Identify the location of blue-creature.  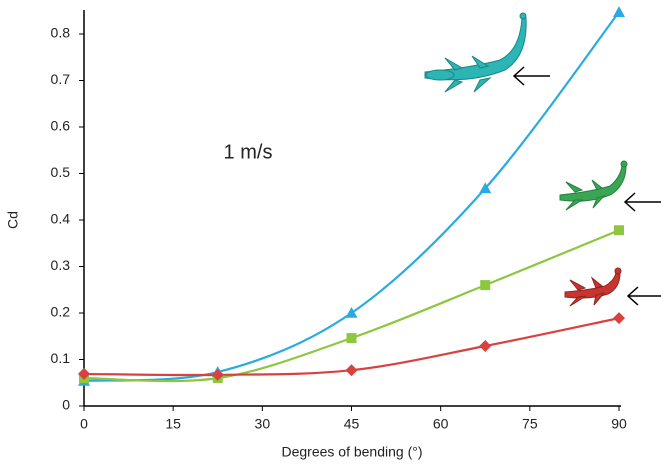
(475, 52).